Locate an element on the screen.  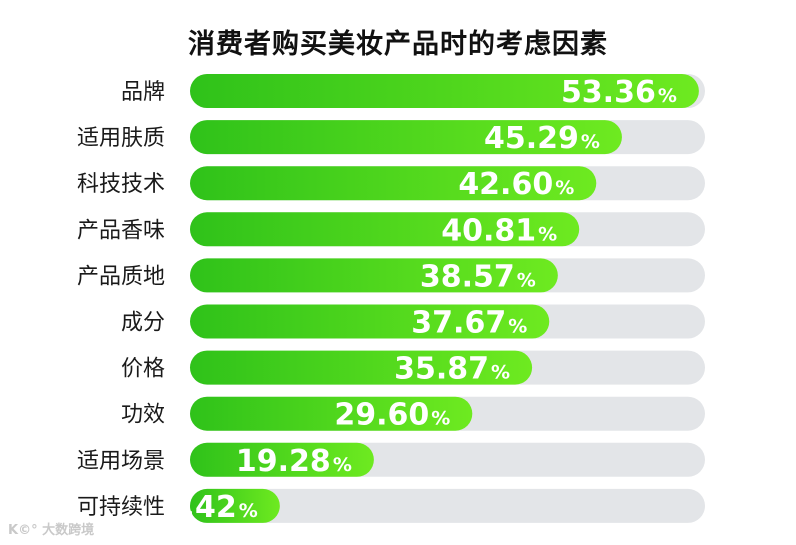
data-label: 9.42% is located at coordinates (210, 507).